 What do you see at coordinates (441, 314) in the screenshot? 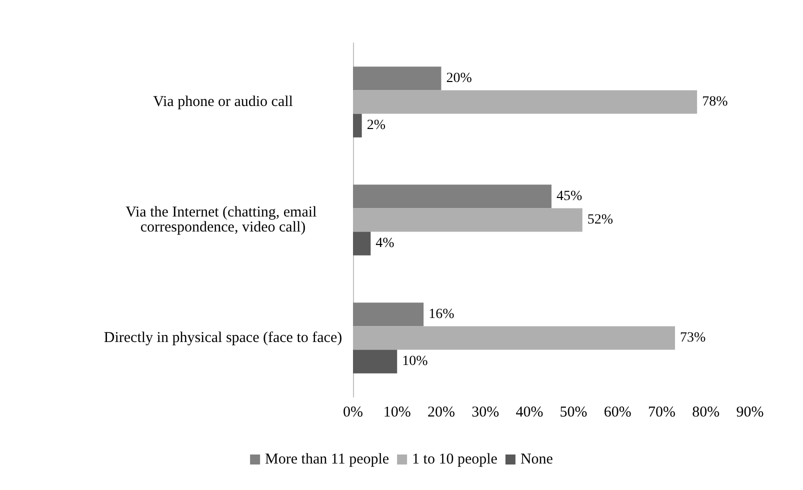
I see `data-label: 16%` at bounding box center [441, 314].